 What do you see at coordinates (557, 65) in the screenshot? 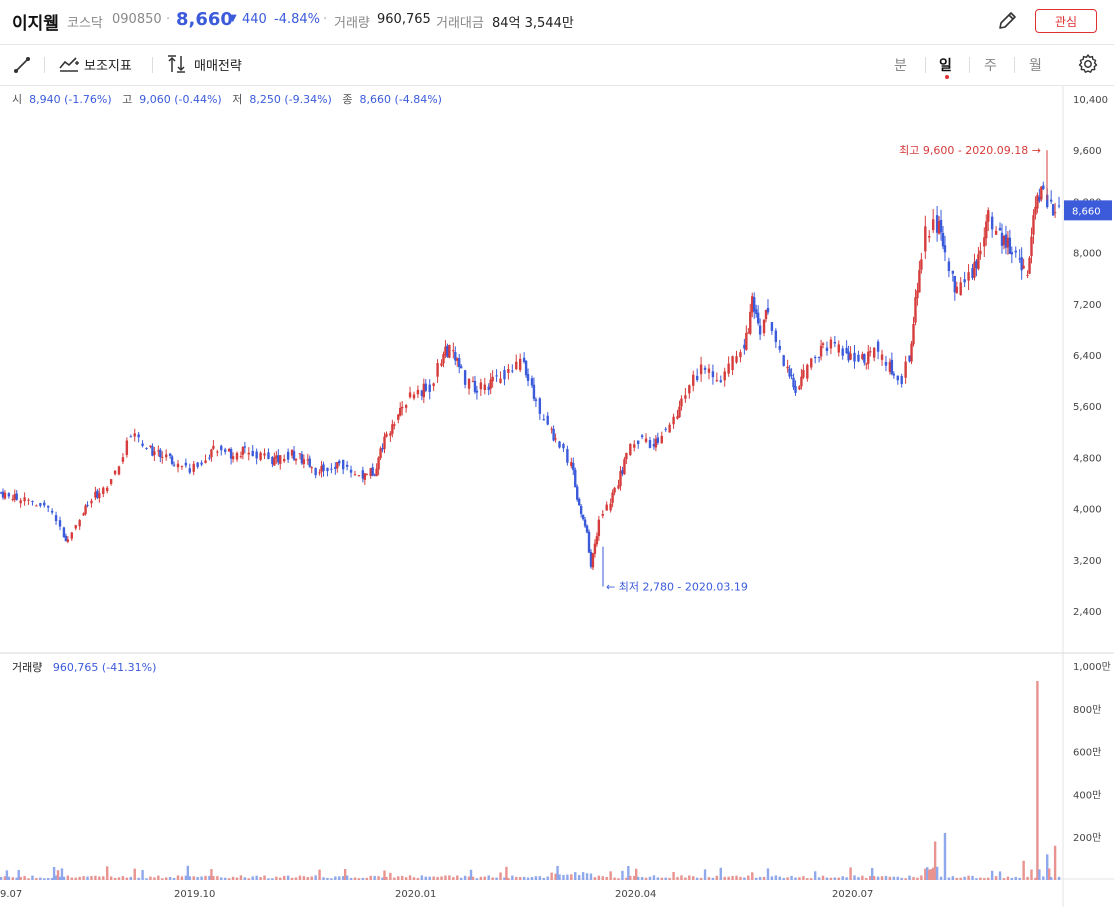
I see `chart-toolbar` at bounding box center [557, 65].